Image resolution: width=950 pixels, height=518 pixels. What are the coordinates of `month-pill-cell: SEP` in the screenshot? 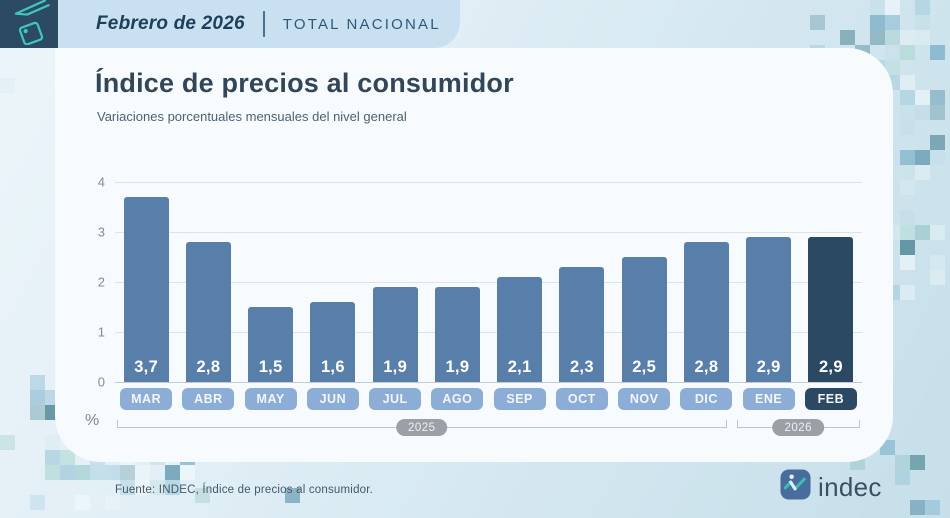 It's located at (520, 399).